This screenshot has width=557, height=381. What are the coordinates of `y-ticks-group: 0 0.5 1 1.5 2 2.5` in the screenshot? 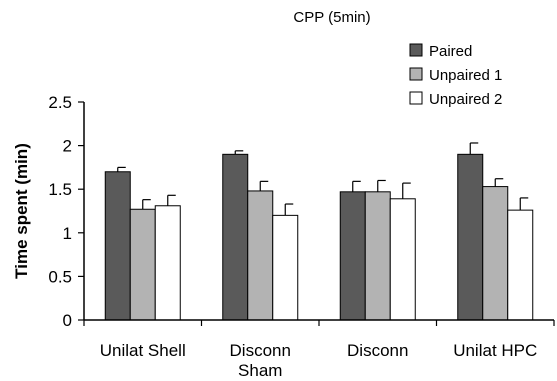 It's located at (66, 211).